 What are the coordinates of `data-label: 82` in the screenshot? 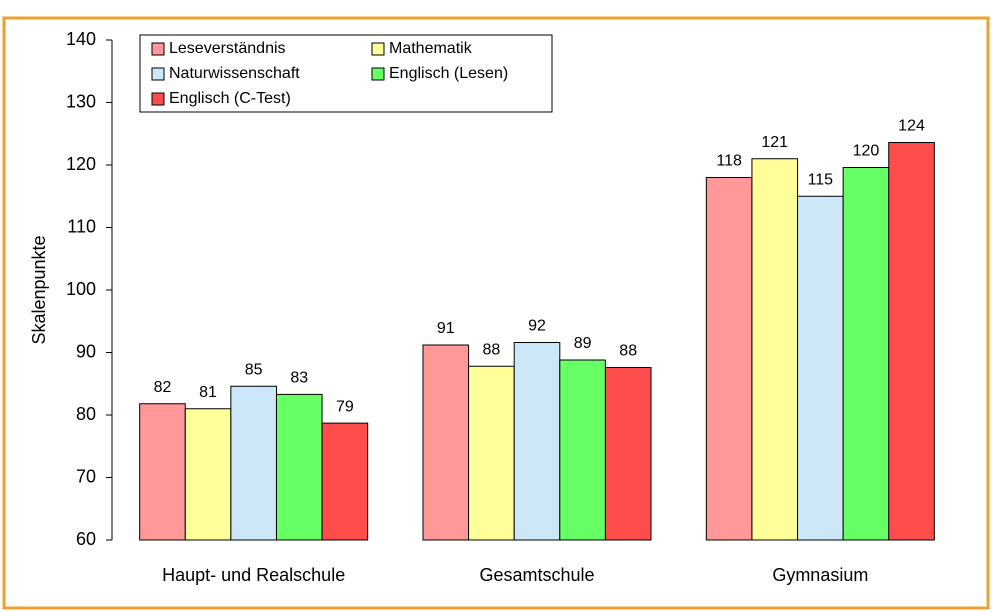 It's located at (163, 387).